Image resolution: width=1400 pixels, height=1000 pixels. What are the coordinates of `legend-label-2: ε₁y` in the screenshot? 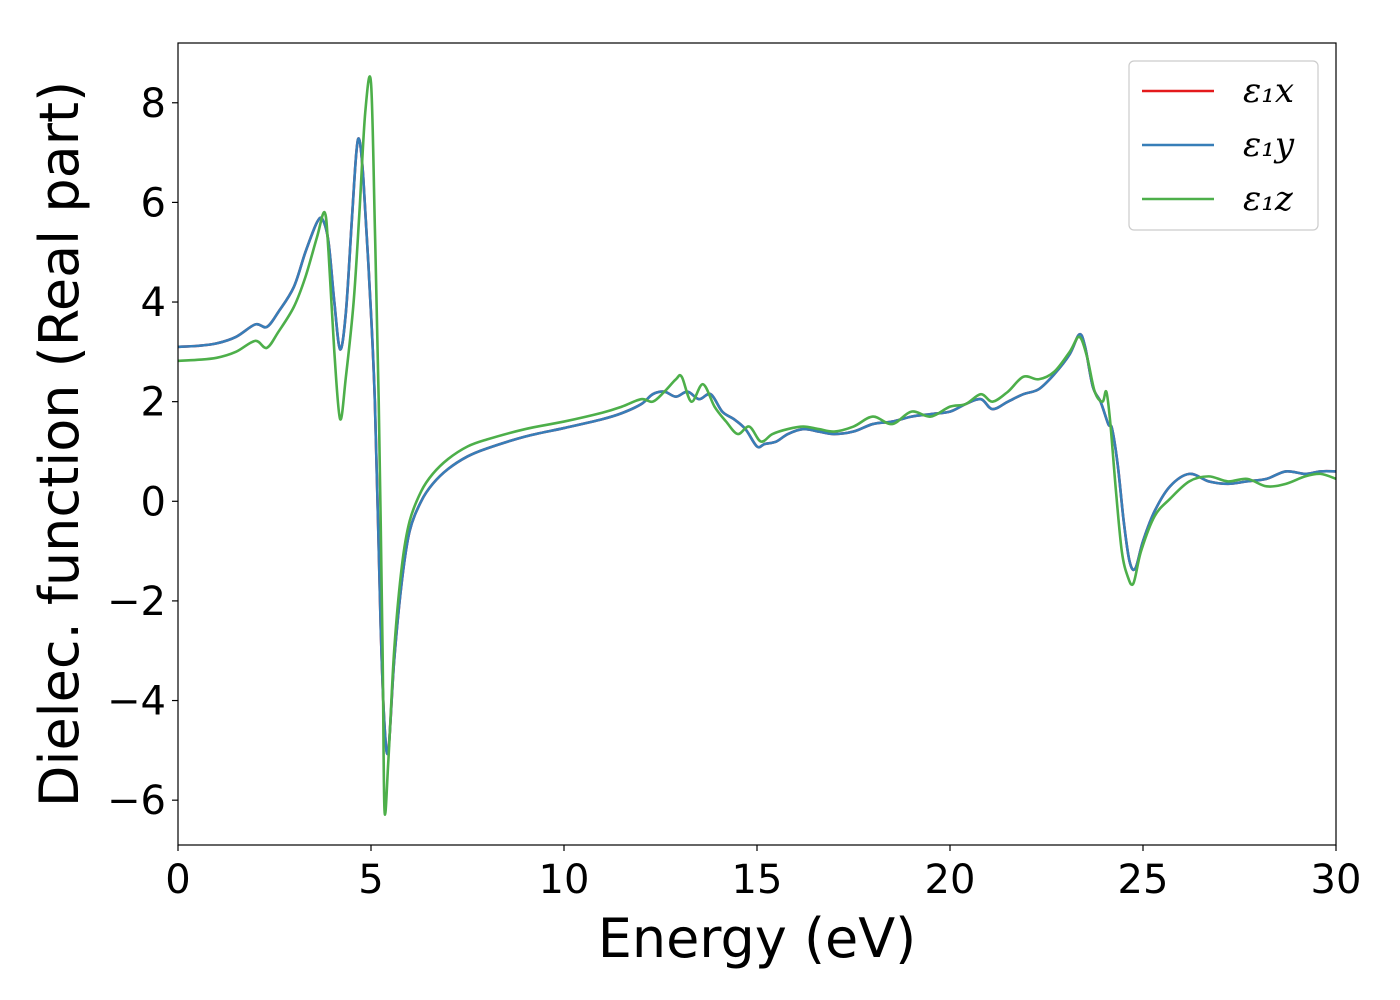 It's located at (1269, 145).